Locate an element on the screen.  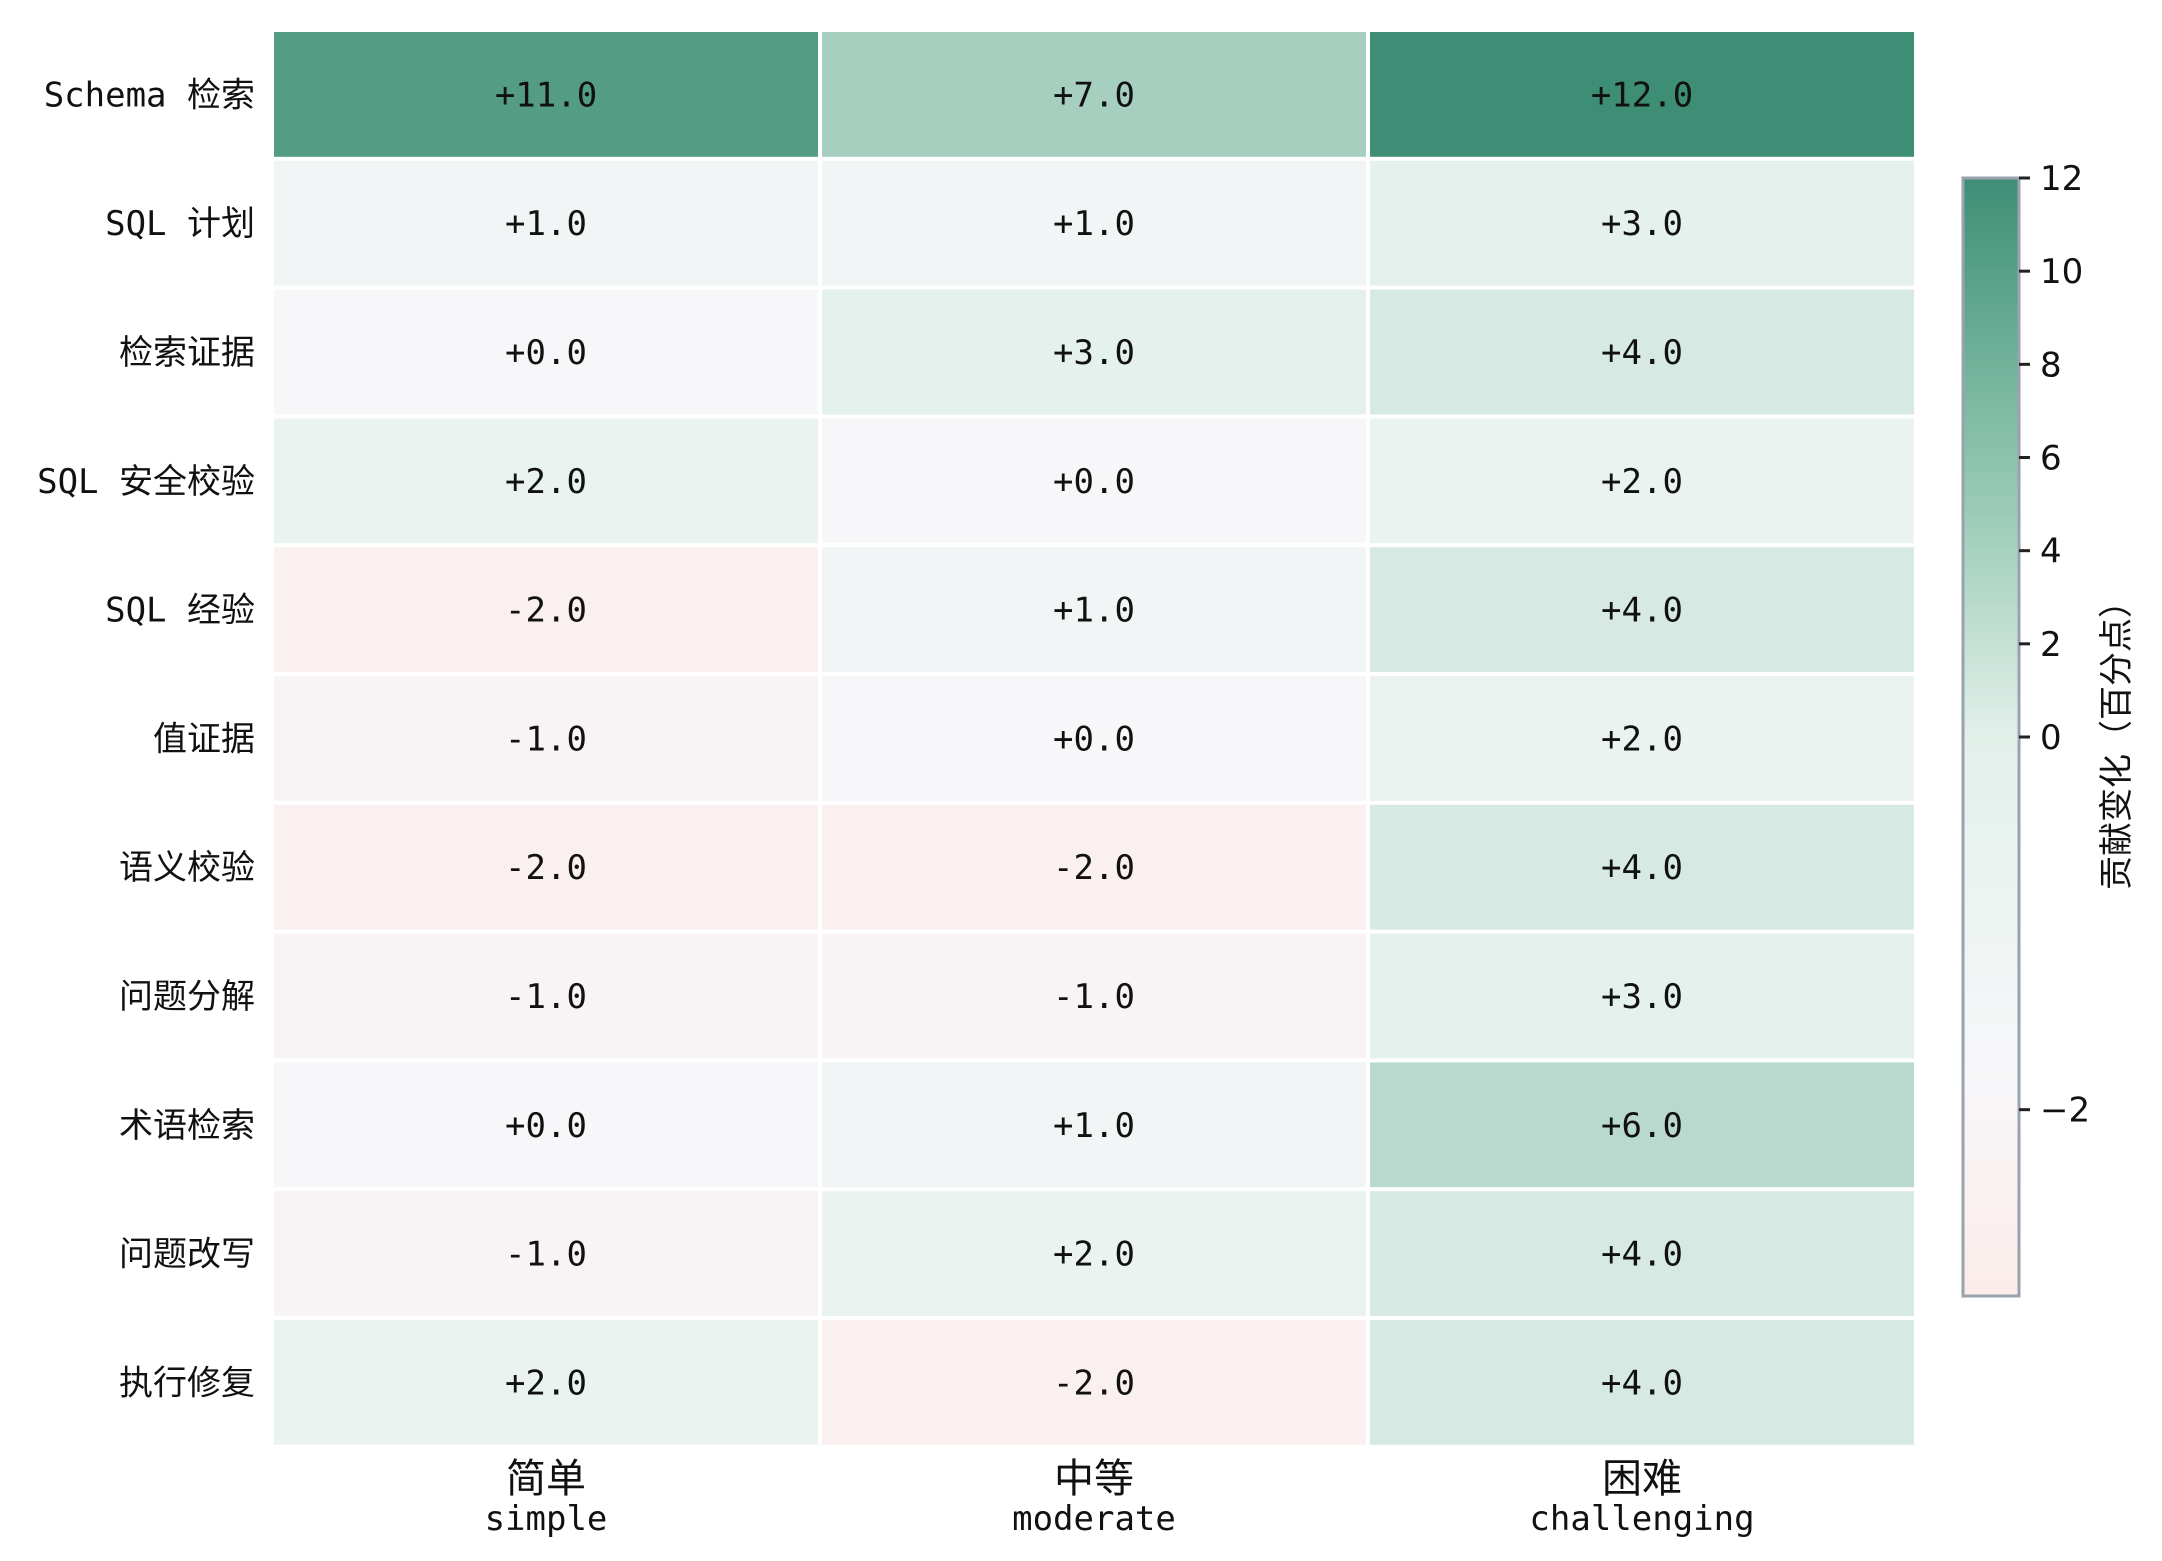
column-label: 中等 is located at coordinates (1094, 1479).